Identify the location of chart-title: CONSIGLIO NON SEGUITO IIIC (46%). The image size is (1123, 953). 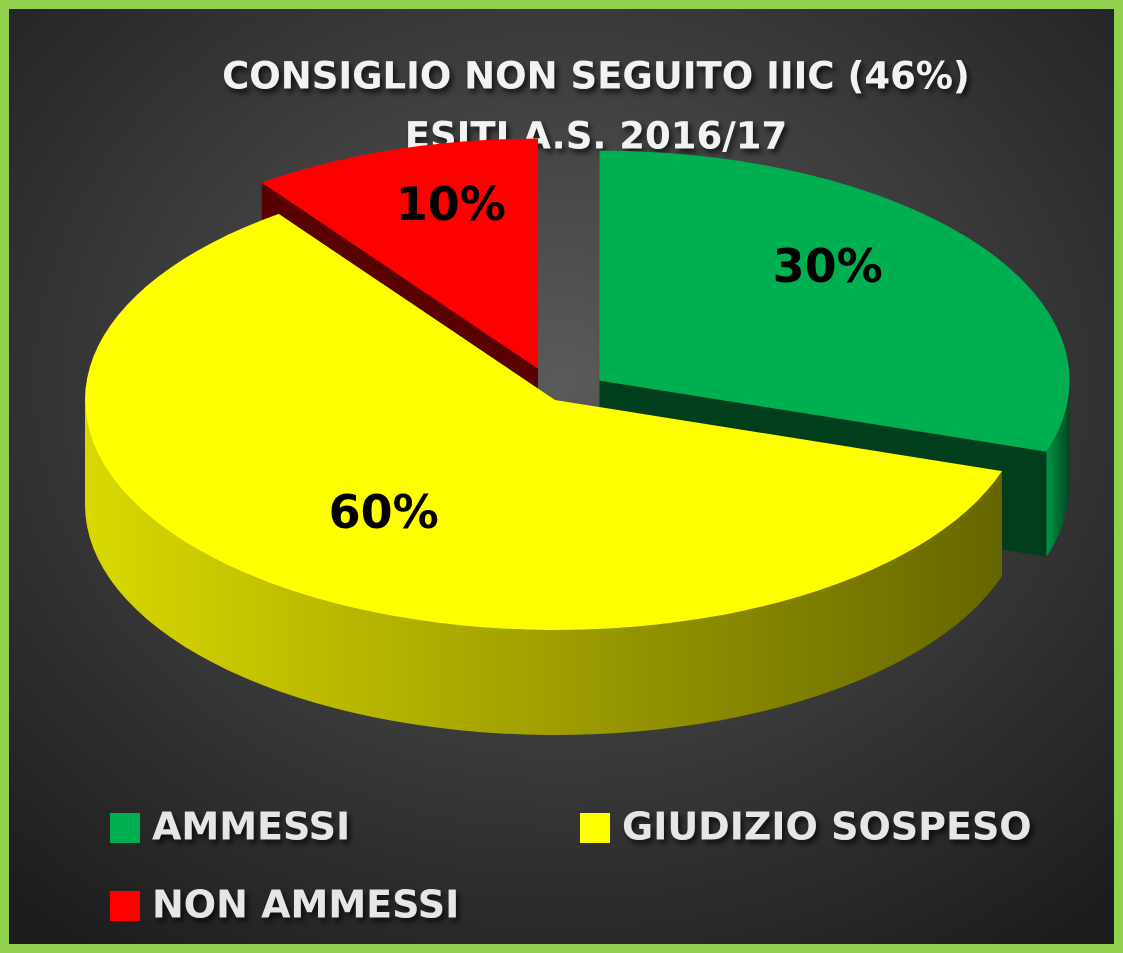
(596, 76).